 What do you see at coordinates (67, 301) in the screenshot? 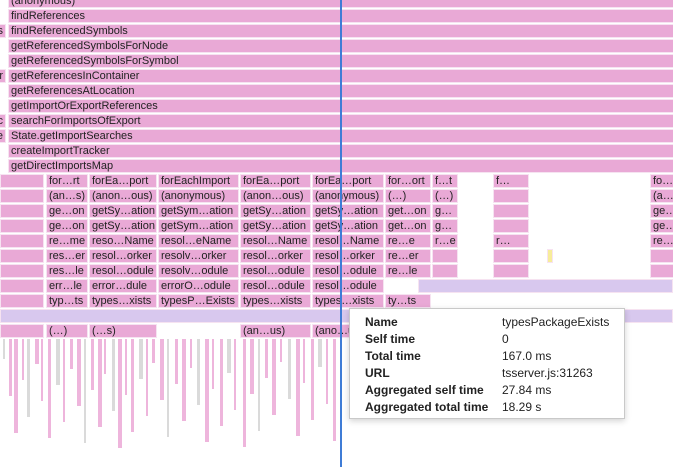
I see `flame-frame: typ…ts` at bounding box center [67, 301].